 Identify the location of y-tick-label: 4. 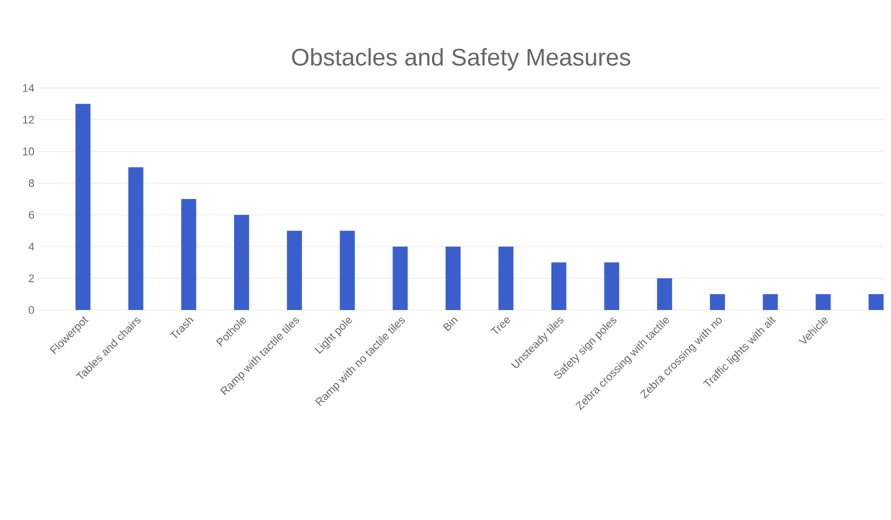
(31, 246).